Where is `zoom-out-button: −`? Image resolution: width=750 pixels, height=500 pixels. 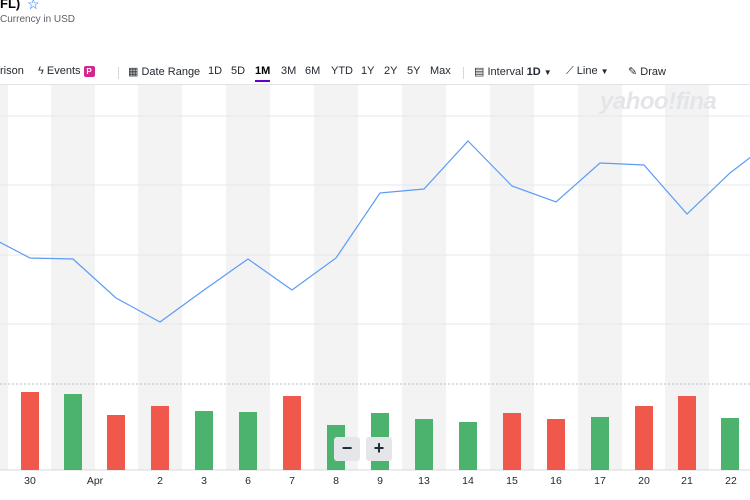
zoom-out-button: − is located at coordinates (347, 449).